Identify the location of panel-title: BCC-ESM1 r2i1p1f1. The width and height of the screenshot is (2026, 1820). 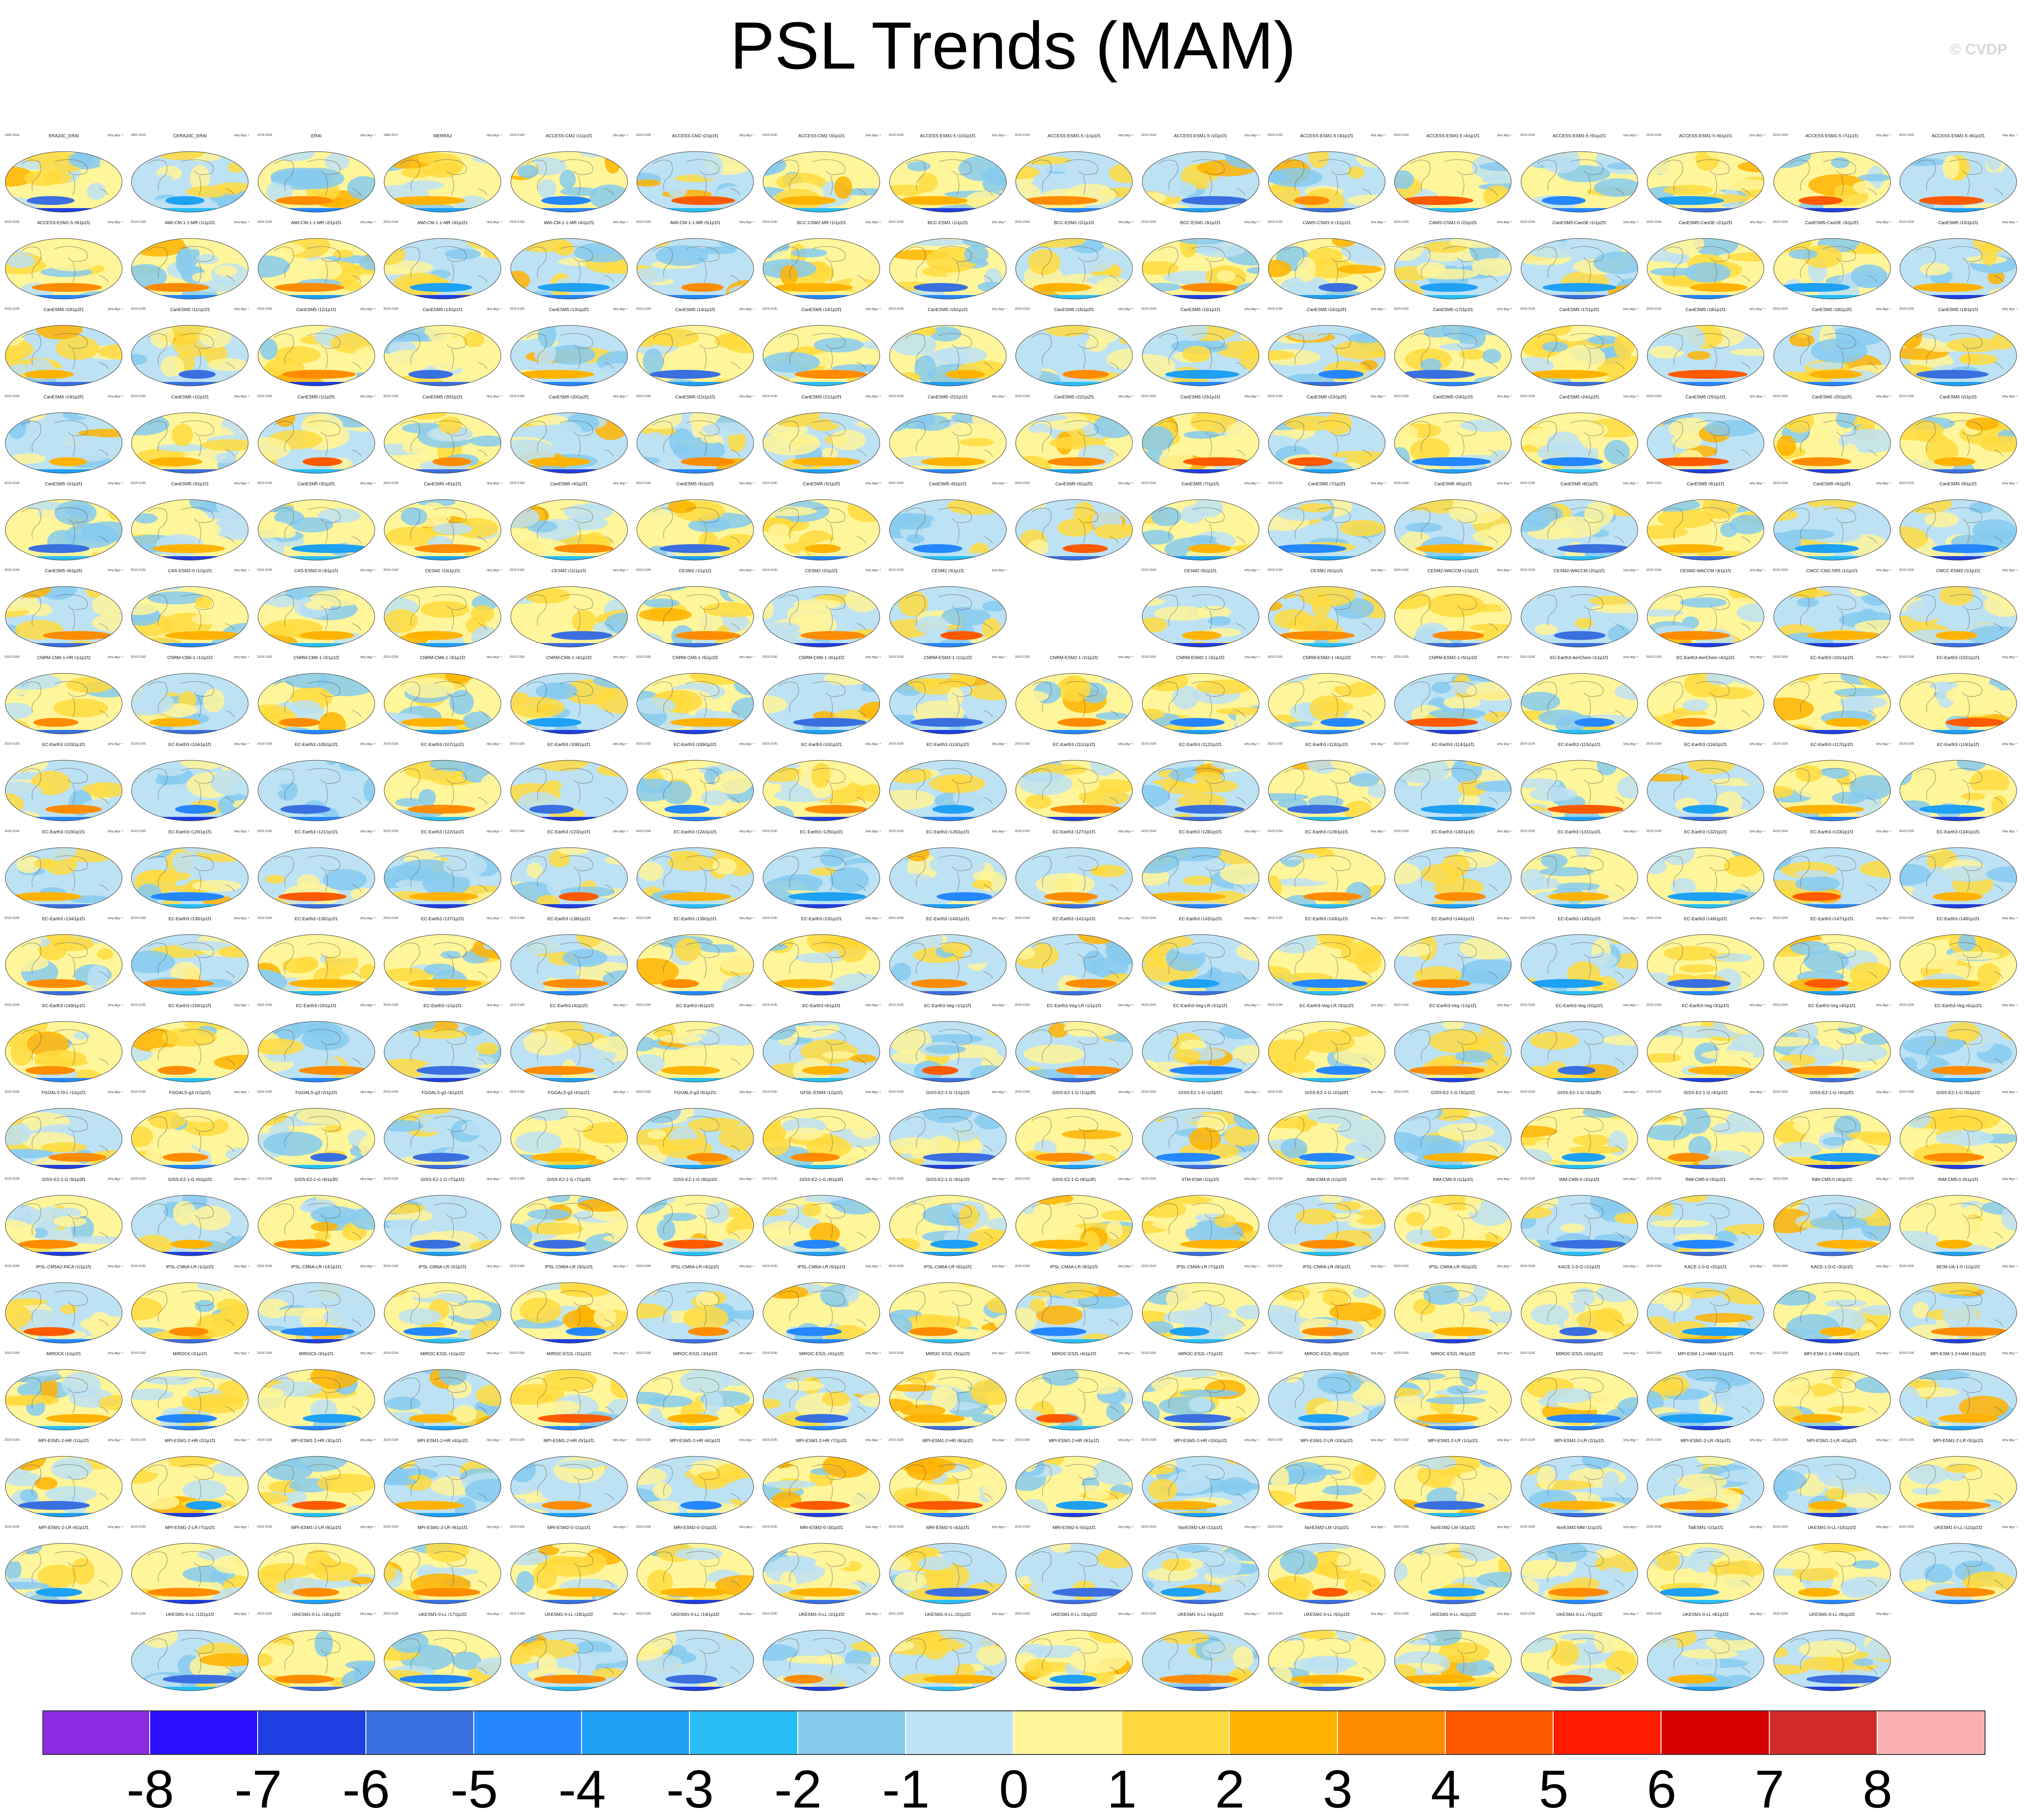
(1074, 223).